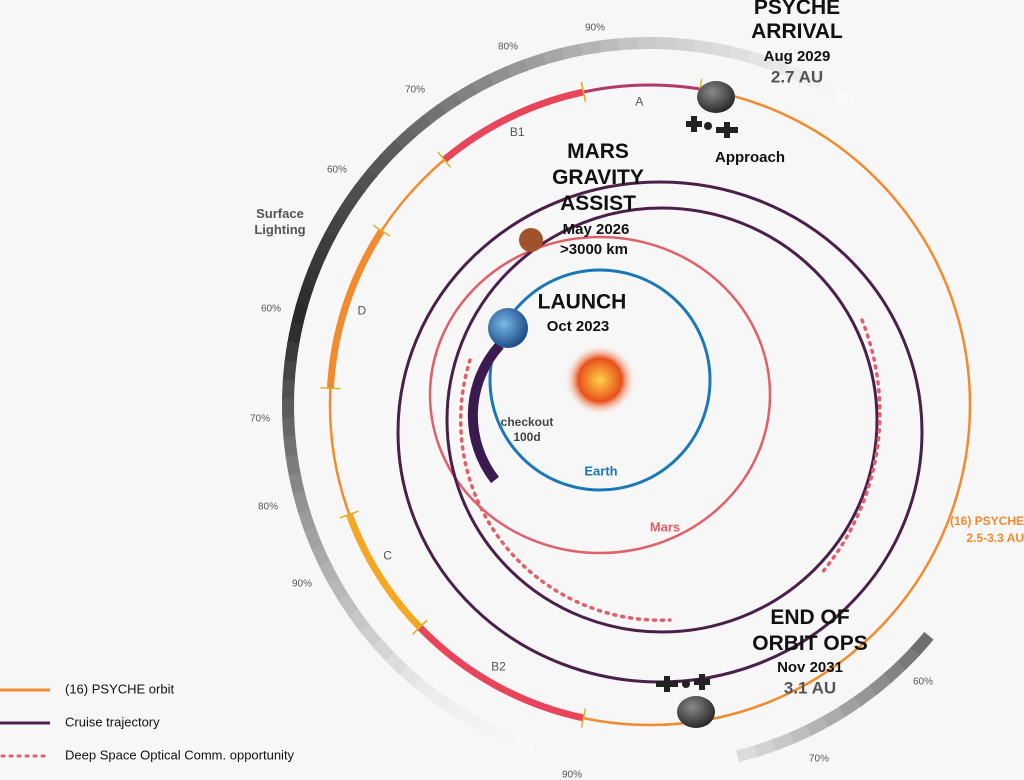 Image resolution: width=1024 pixels, height=780 pixels. What do you see at coordinates (797, 21) in the screenshot?
I see `arrival-title: PSYCHE ARRIVAL` at bounding box center [797, 21].